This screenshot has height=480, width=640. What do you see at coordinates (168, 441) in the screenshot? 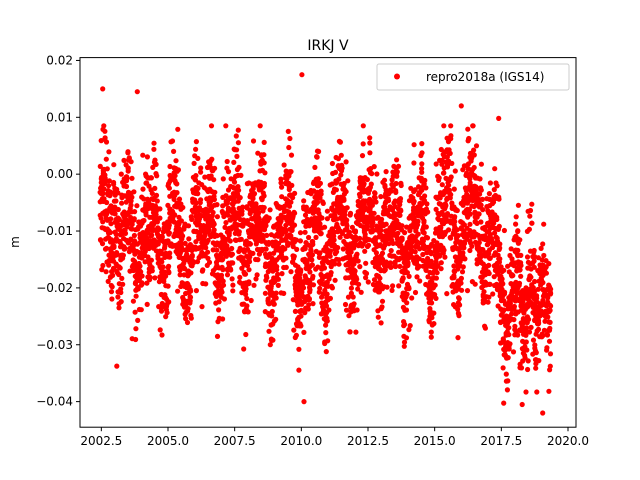
I see `x-tick-label: 2005.0` at bounding box center [168, 441].